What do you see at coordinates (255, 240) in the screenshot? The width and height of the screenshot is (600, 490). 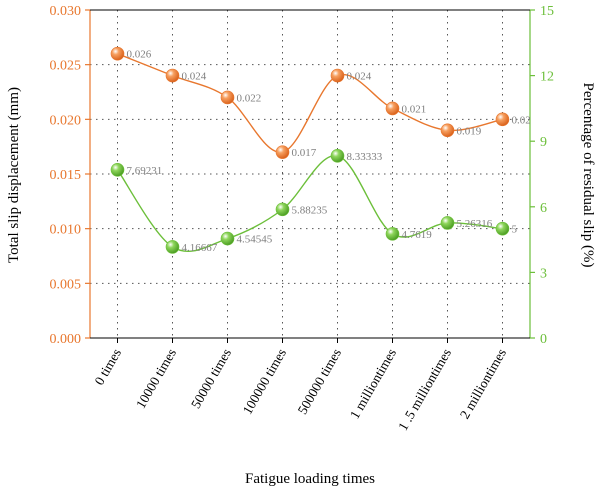 I see `series-2-data-label: 4.54545` at bounding box center [255, 240].